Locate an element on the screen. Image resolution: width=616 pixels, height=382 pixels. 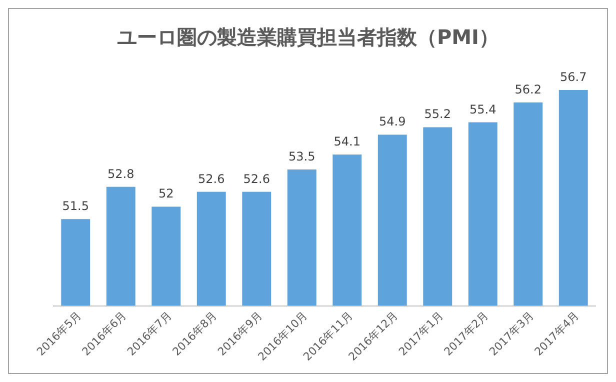
data-label: 54.1 is located at coordinates (347, 141).